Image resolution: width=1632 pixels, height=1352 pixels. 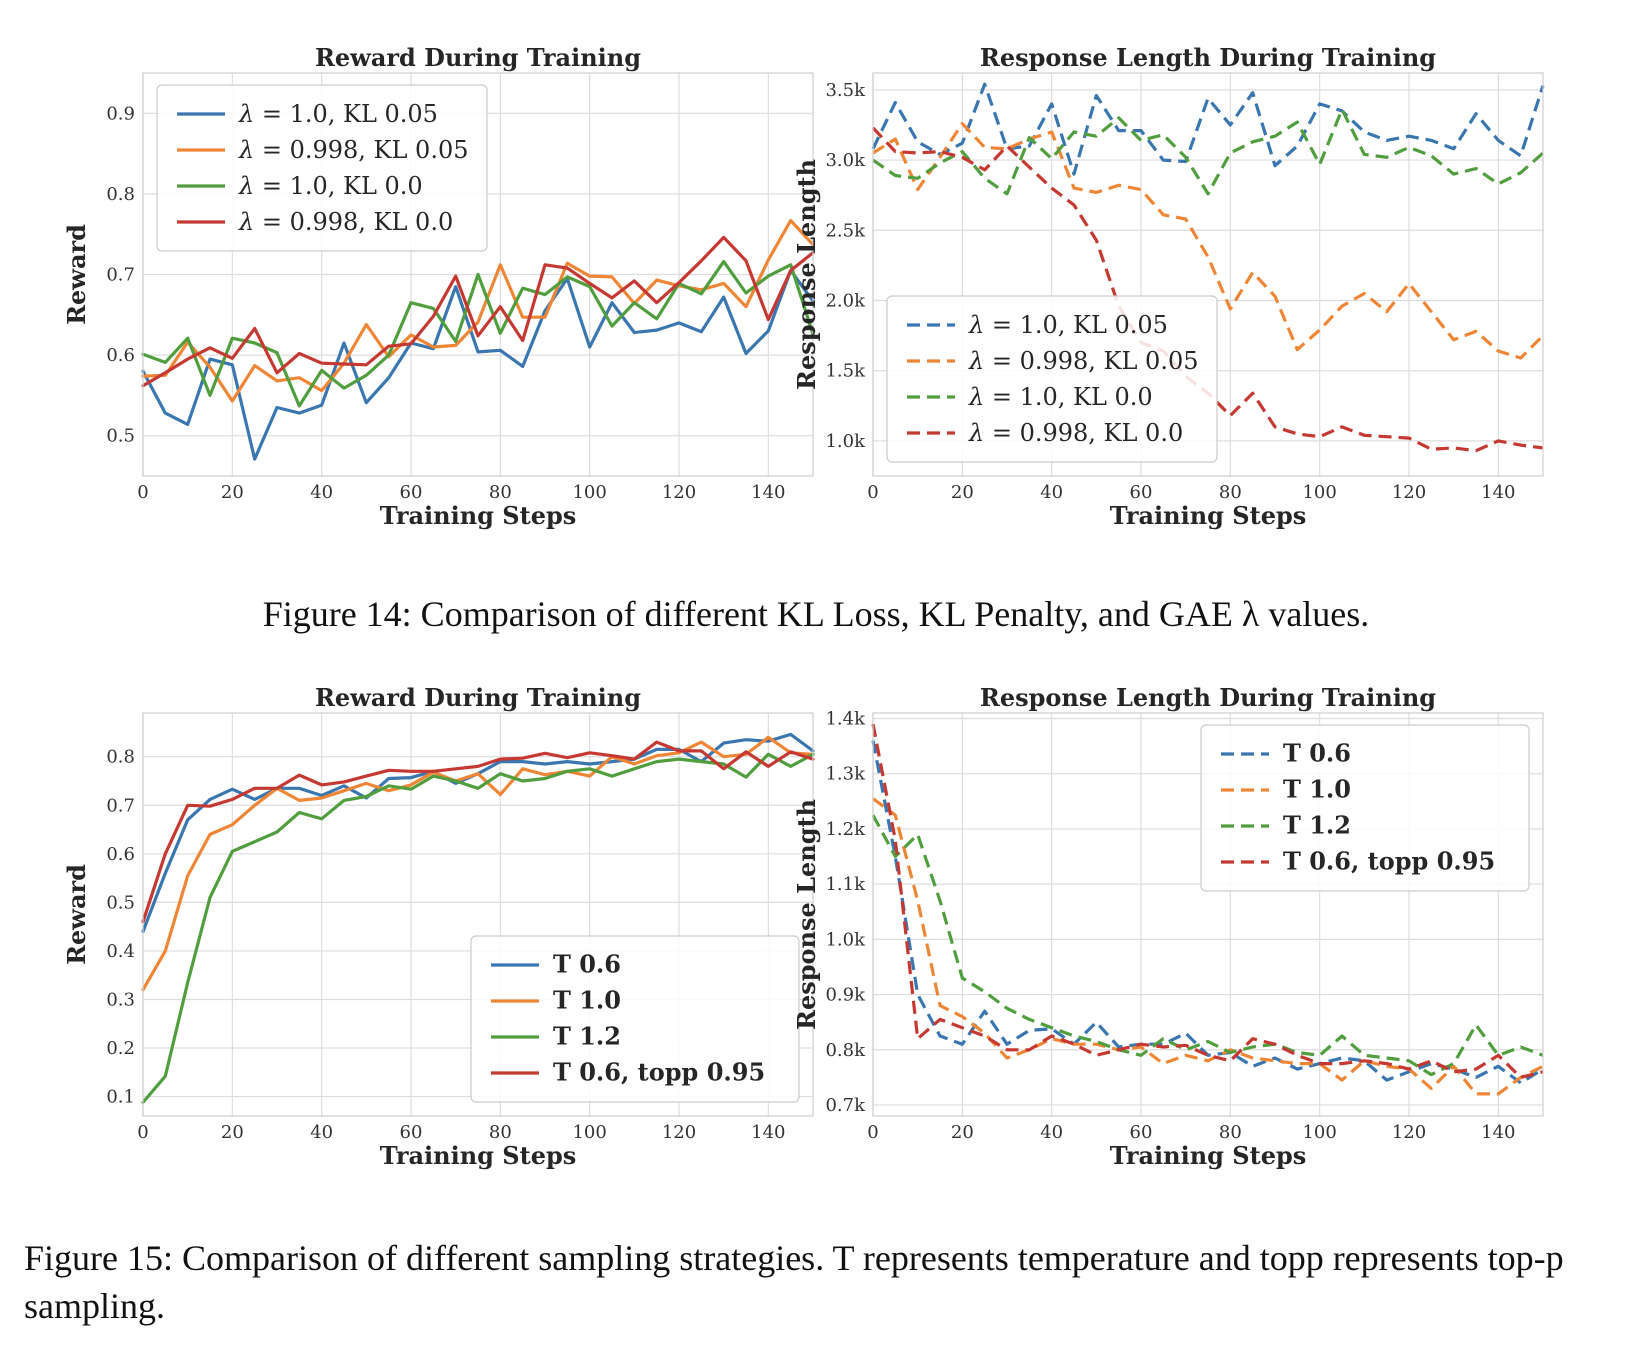 I want to click on legend-label: T 1.0, so click(x=587, y=1000).